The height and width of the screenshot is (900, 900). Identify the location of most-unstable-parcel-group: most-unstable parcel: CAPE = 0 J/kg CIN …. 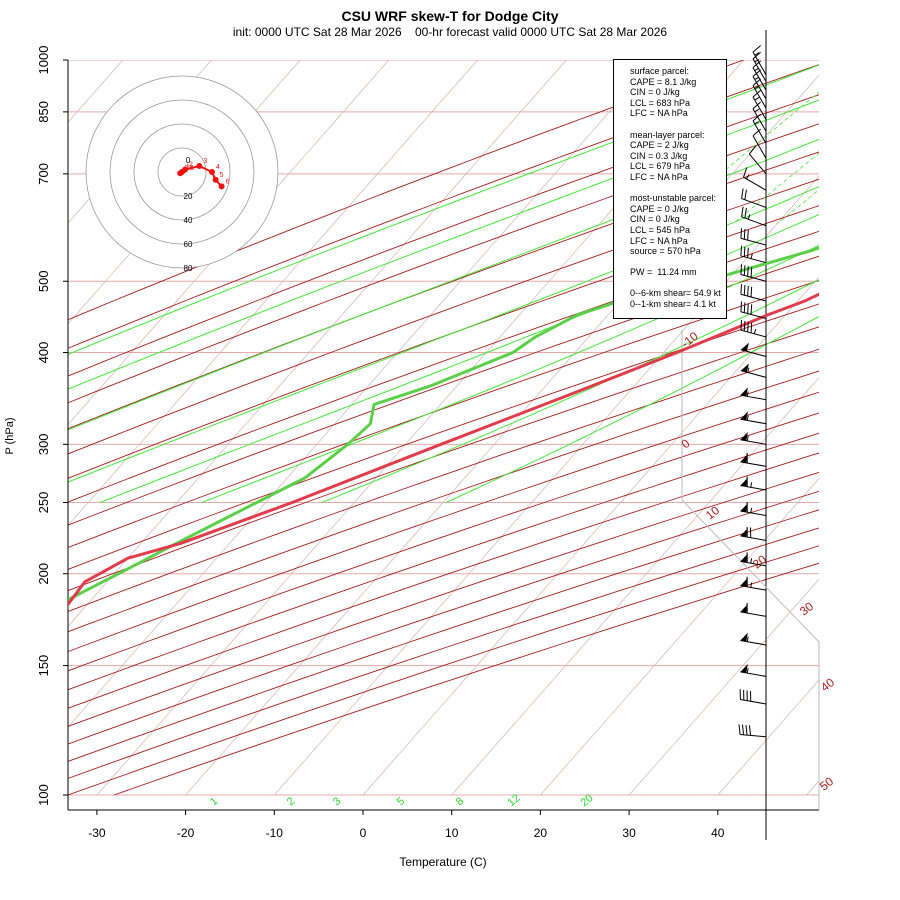
(678, 225).